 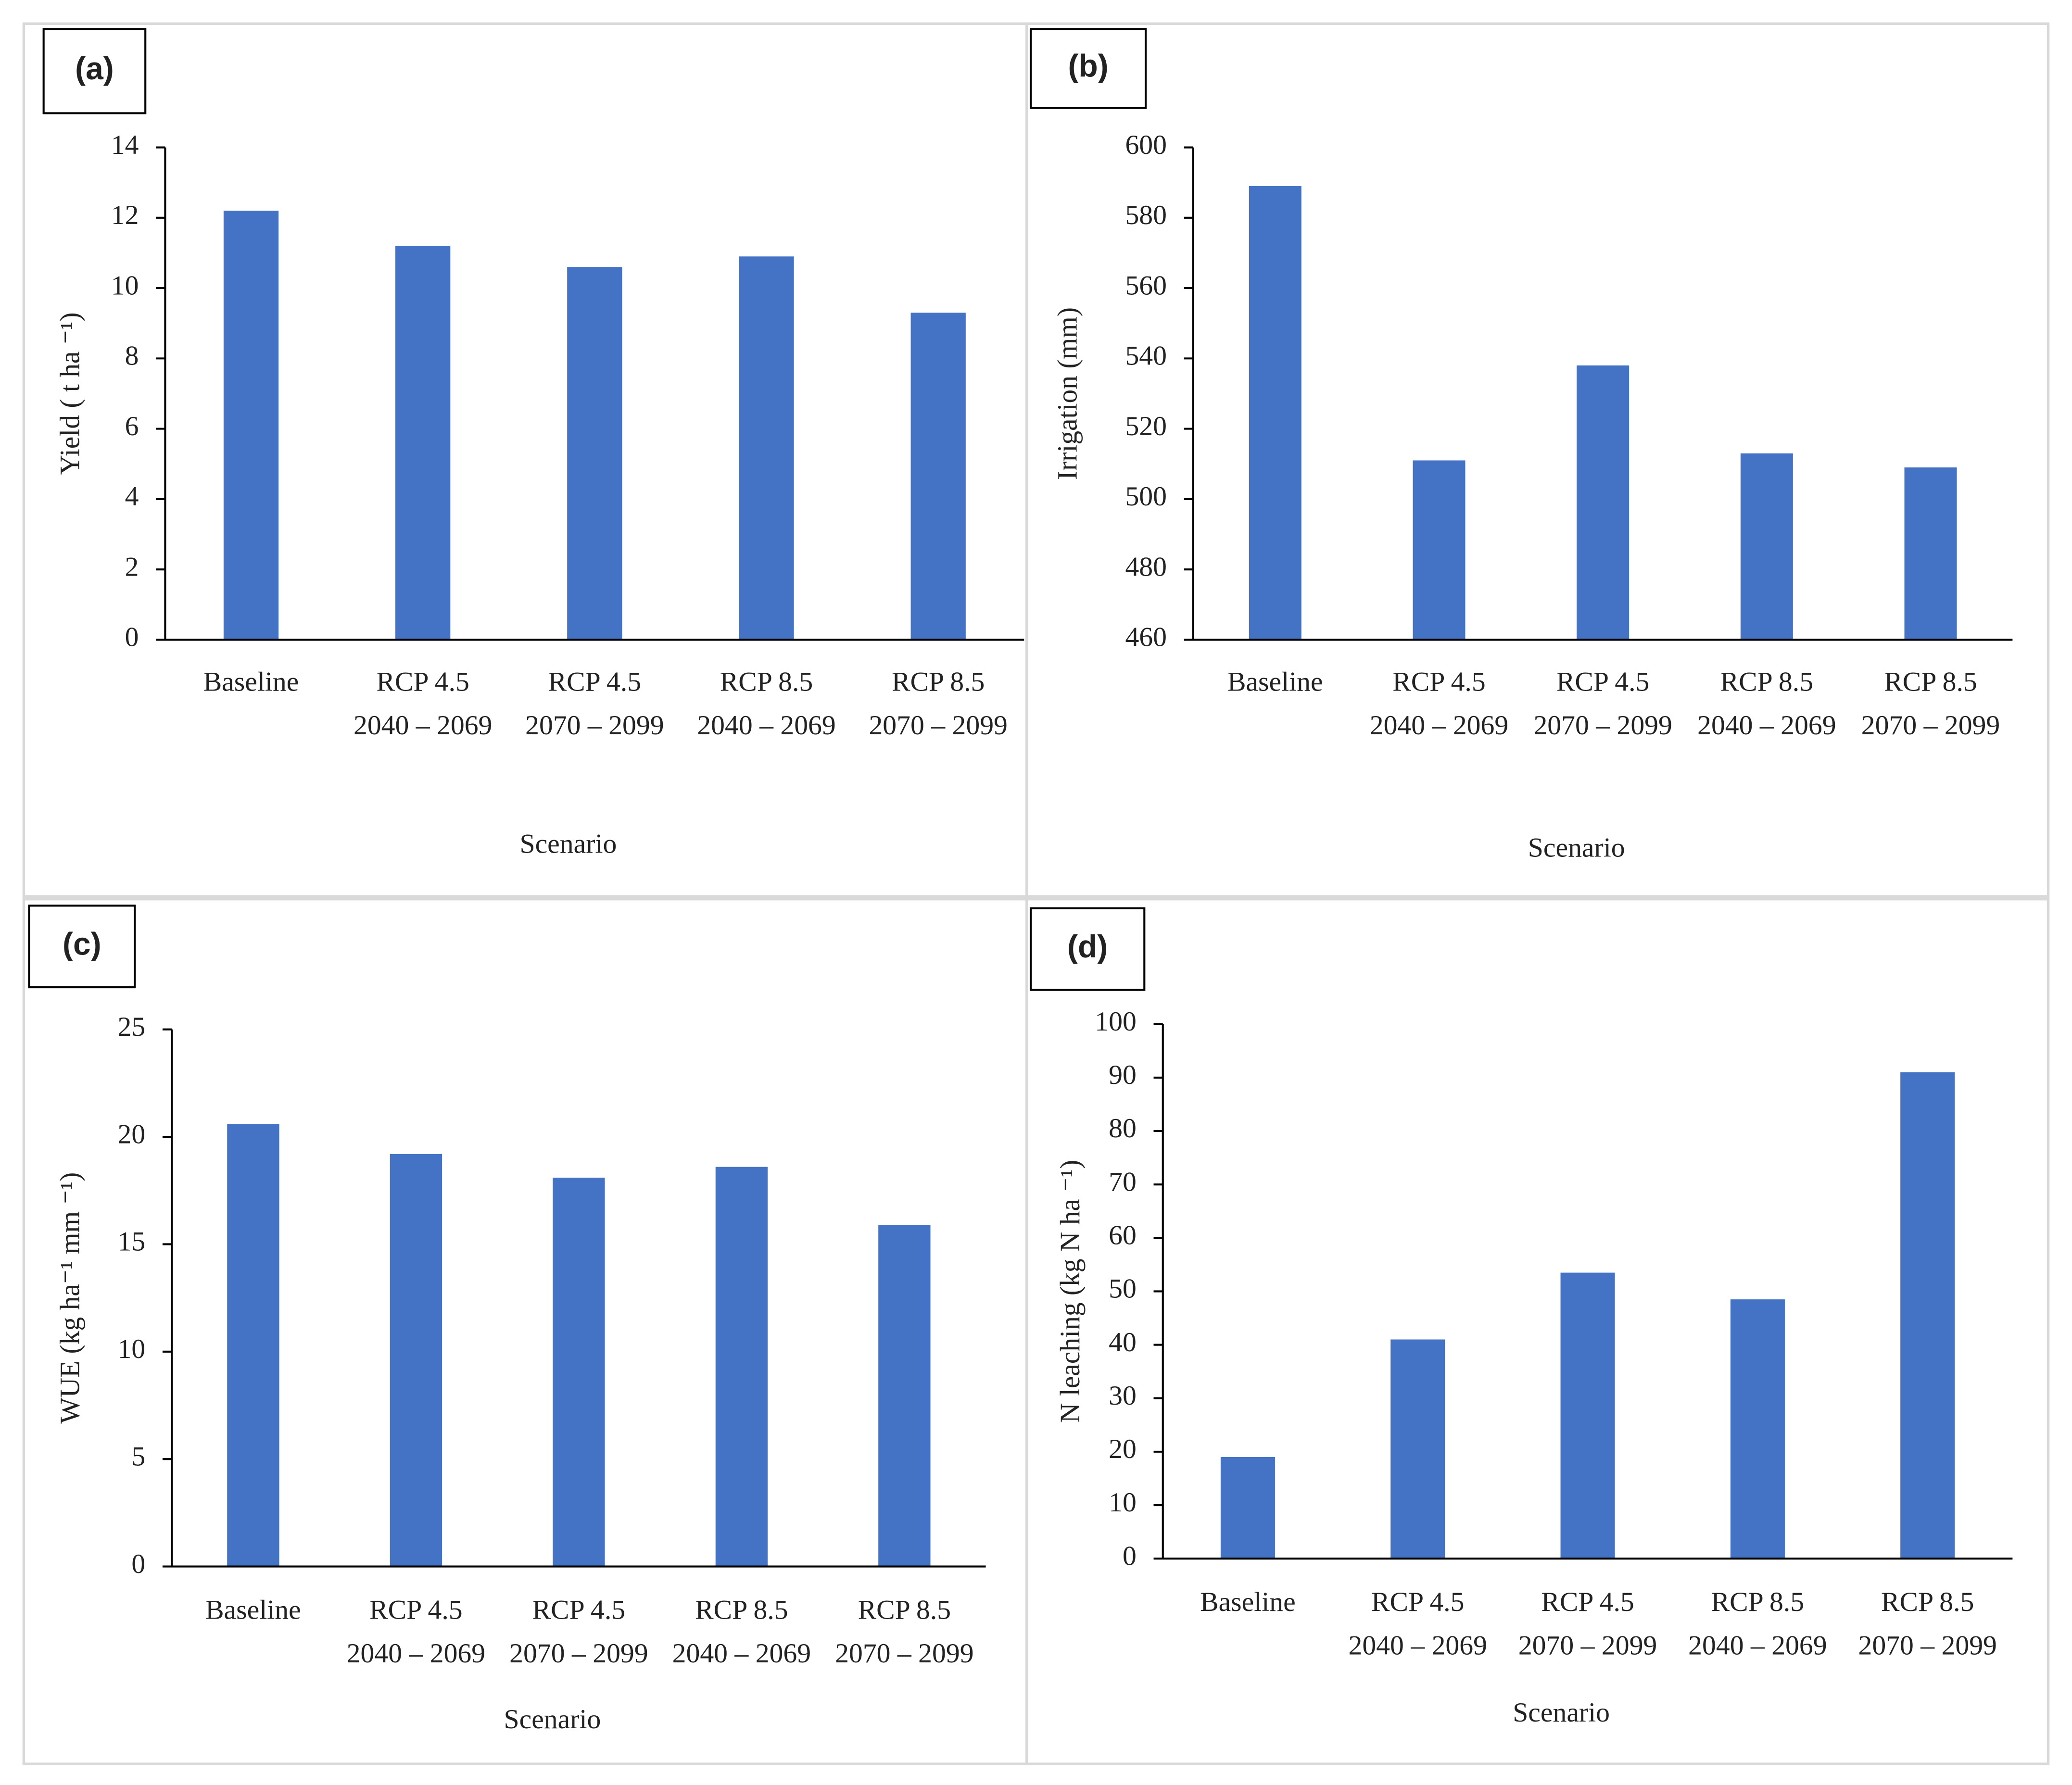 I want to click on y-tick-label: 460, so click(x=1146, y=637).